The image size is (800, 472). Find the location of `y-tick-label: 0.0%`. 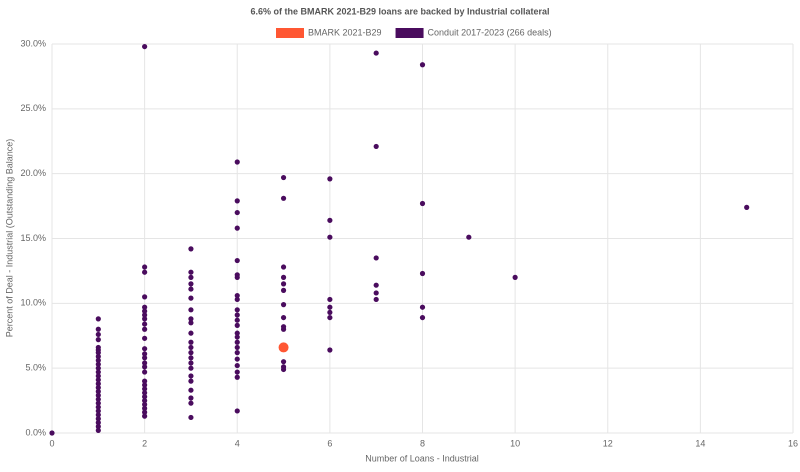

y-tick-label: 0.0% is located at coordinates (35, 432).